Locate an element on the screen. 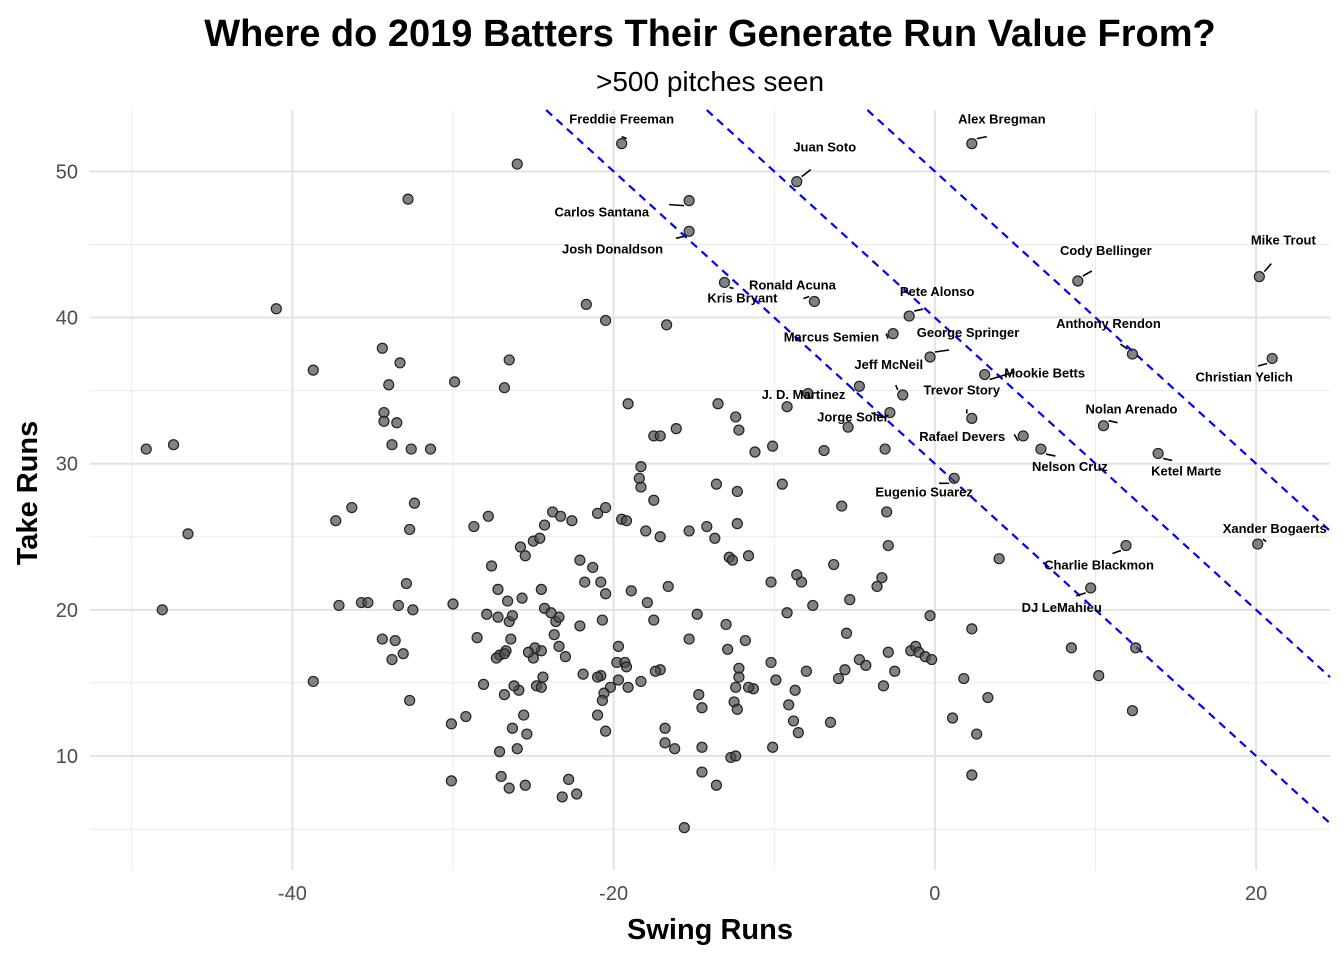 The image size is (1344, 960). y-axis-title: Take Runs is located at coordinates (28, 493).